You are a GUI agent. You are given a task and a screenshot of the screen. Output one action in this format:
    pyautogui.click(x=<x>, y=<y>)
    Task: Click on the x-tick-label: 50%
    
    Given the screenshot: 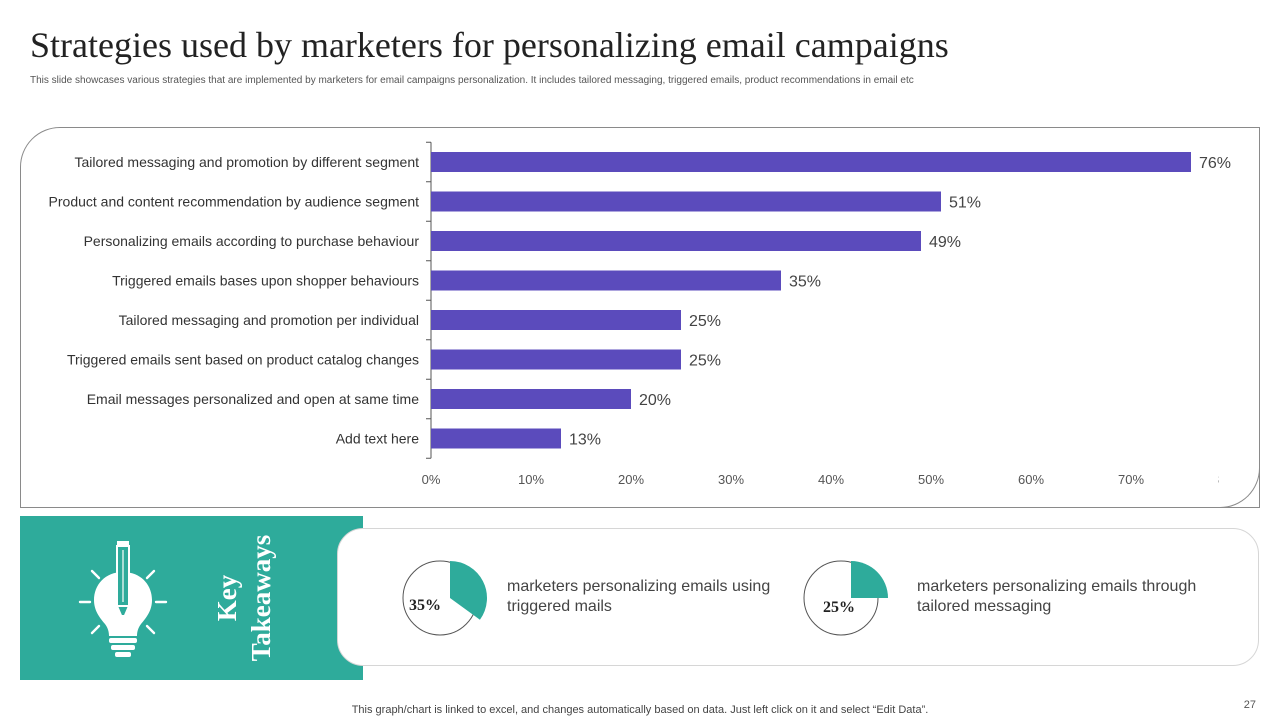 What is the action you would take?
    pyautogui.click(x=931, y=479)
    